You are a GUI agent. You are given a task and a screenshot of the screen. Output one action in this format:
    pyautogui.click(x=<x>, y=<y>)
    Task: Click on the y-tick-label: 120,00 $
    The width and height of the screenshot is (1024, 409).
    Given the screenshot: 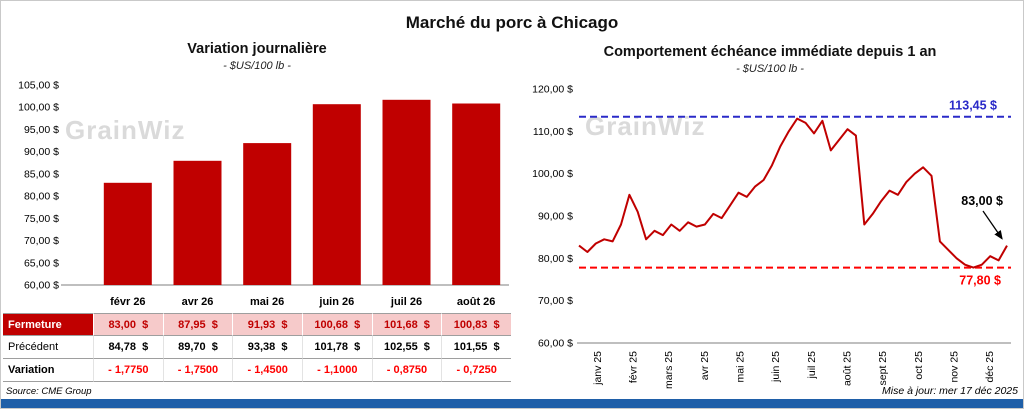 What is the action you would take?
    pyautogui.click(x=552, y=90)
    